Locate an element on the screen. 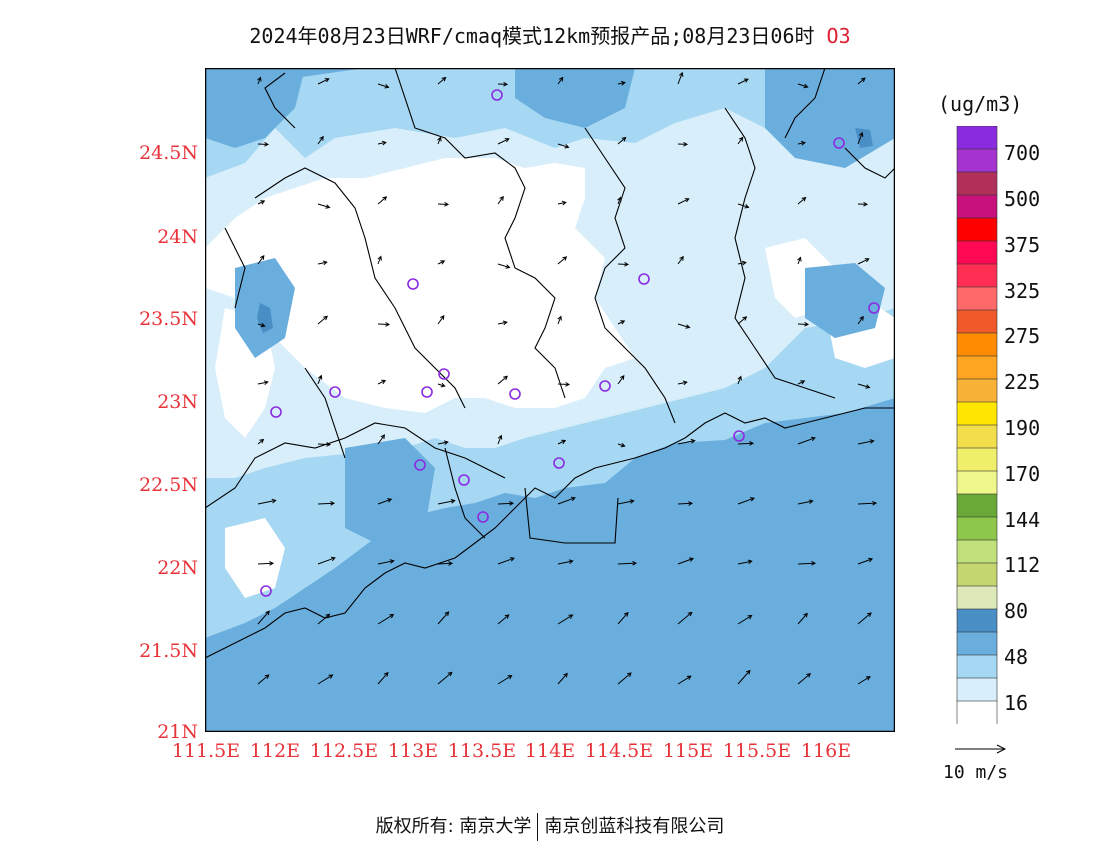  colorbar-label: 170 is located at coordinates (1022, 474).